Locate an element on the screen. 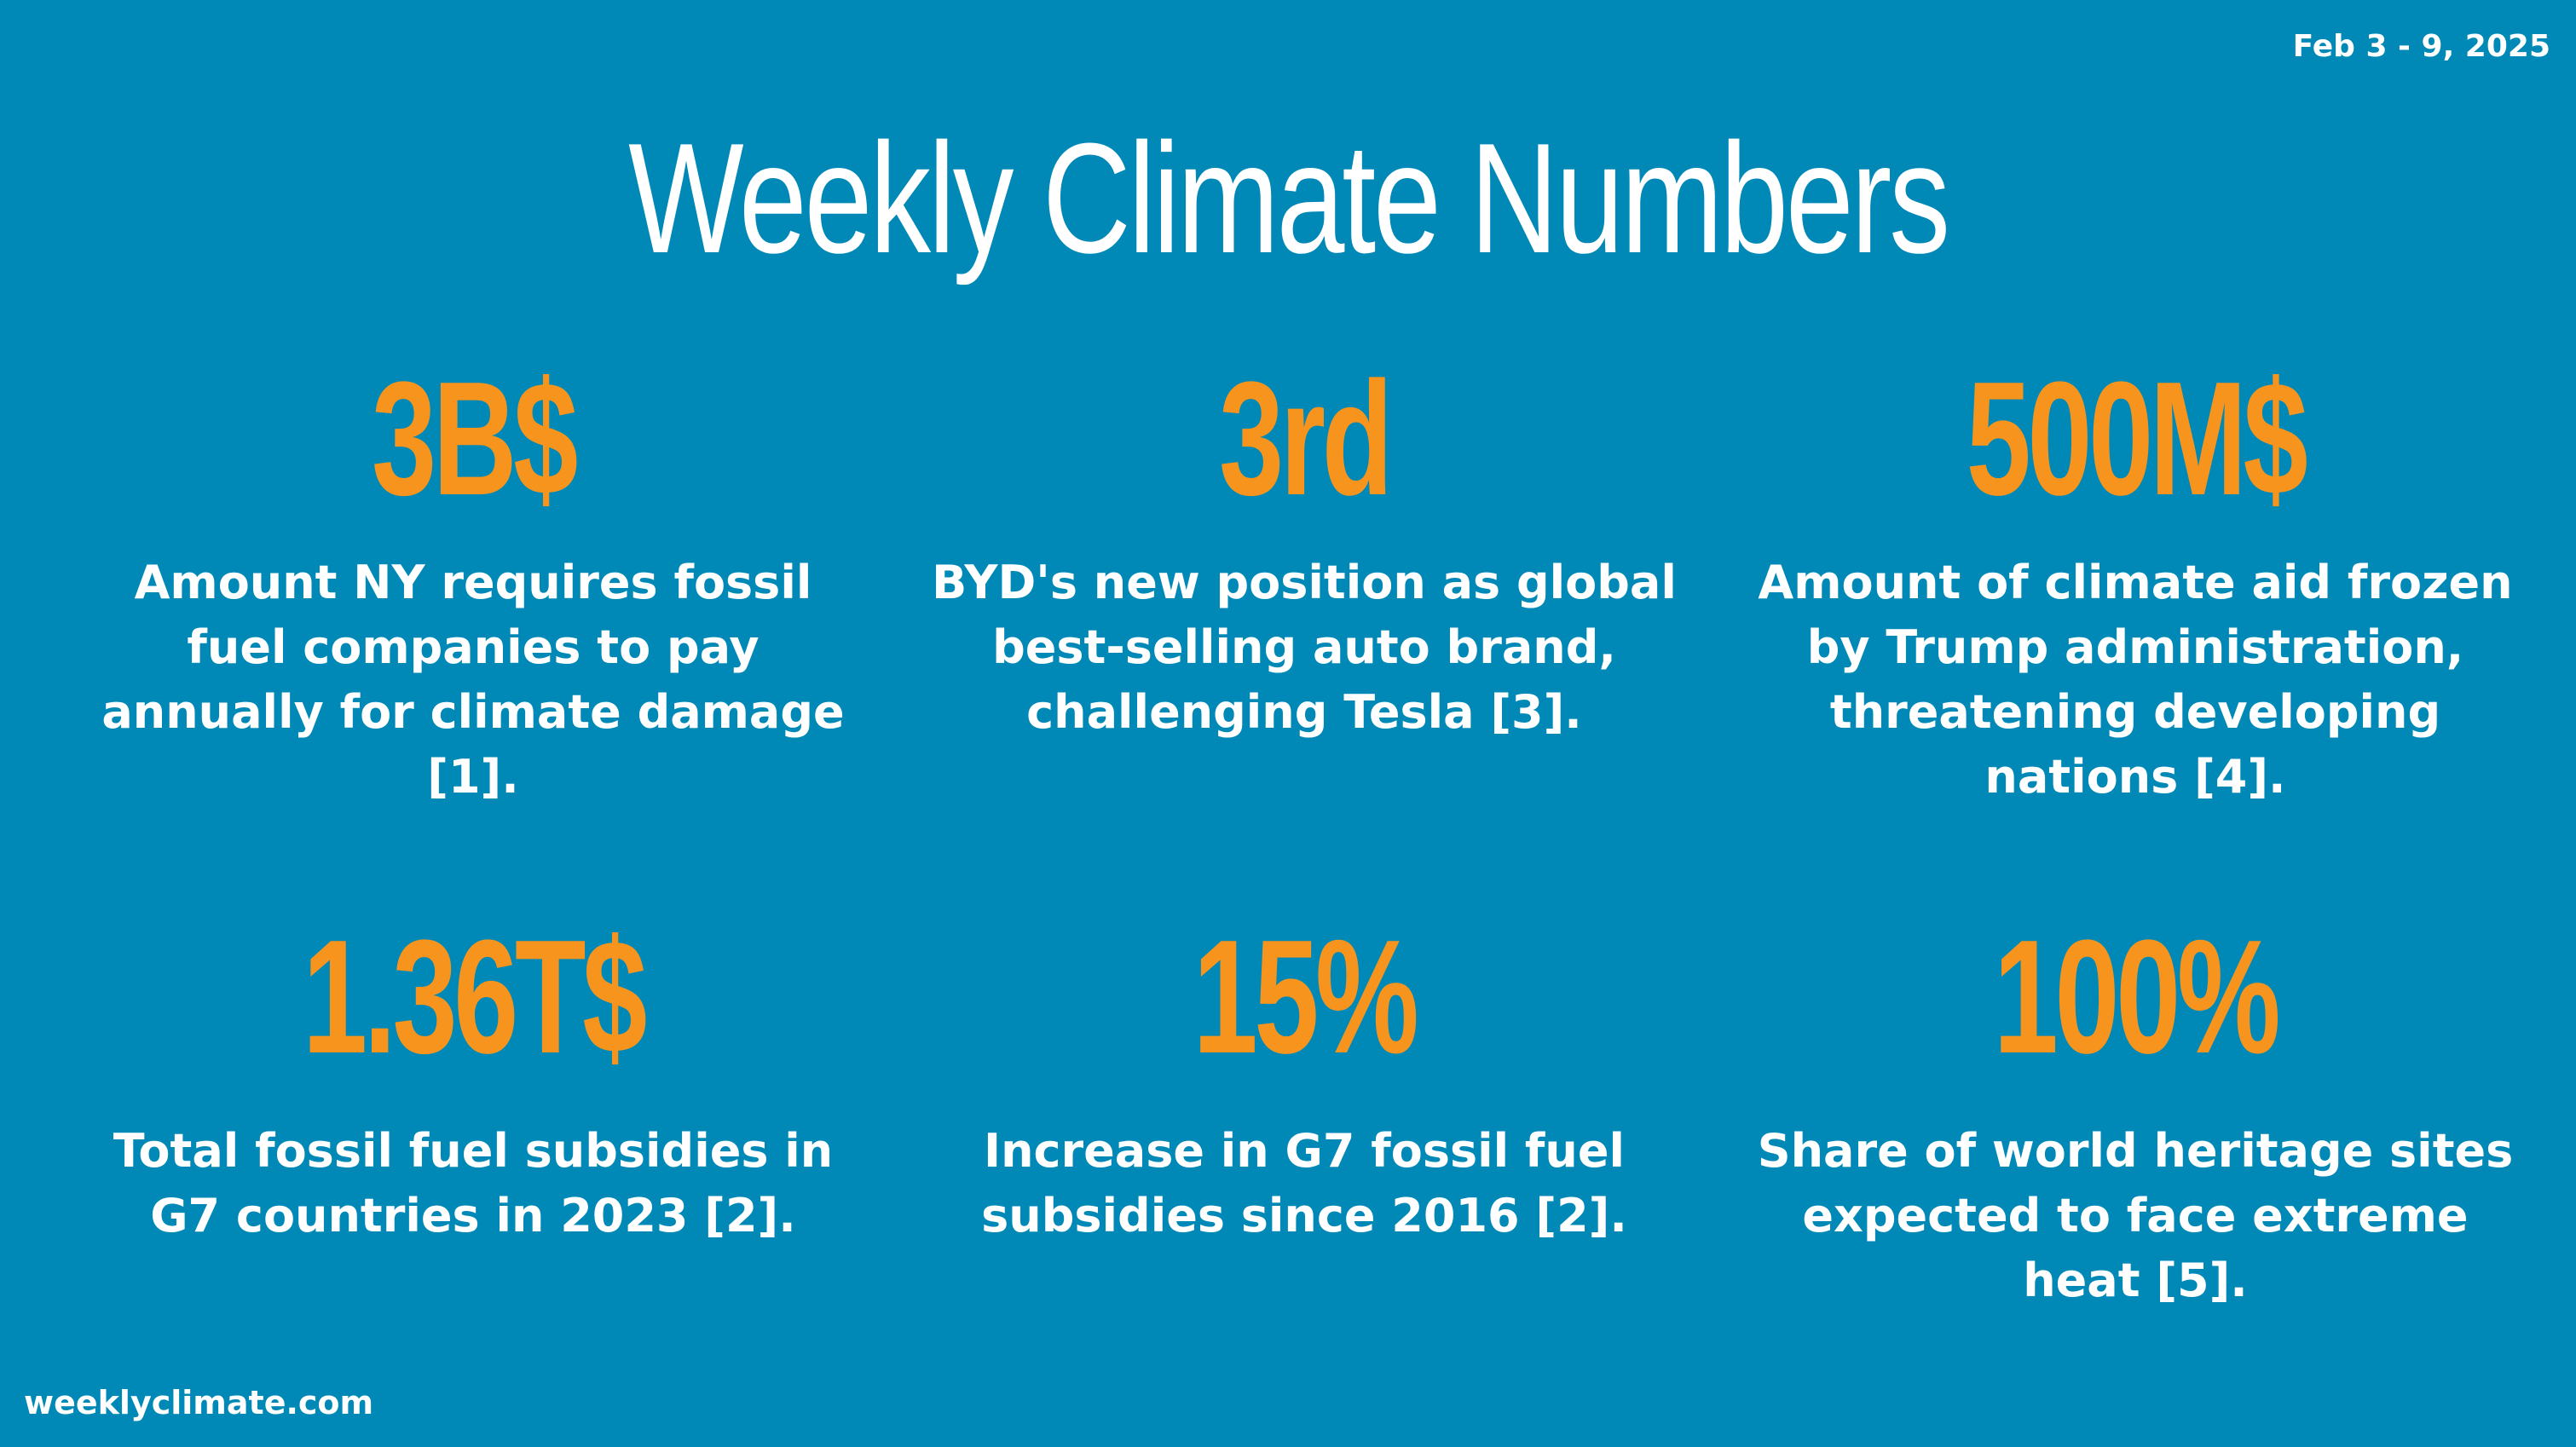  stat-number: 15% is located at coordinates (1306, 997).